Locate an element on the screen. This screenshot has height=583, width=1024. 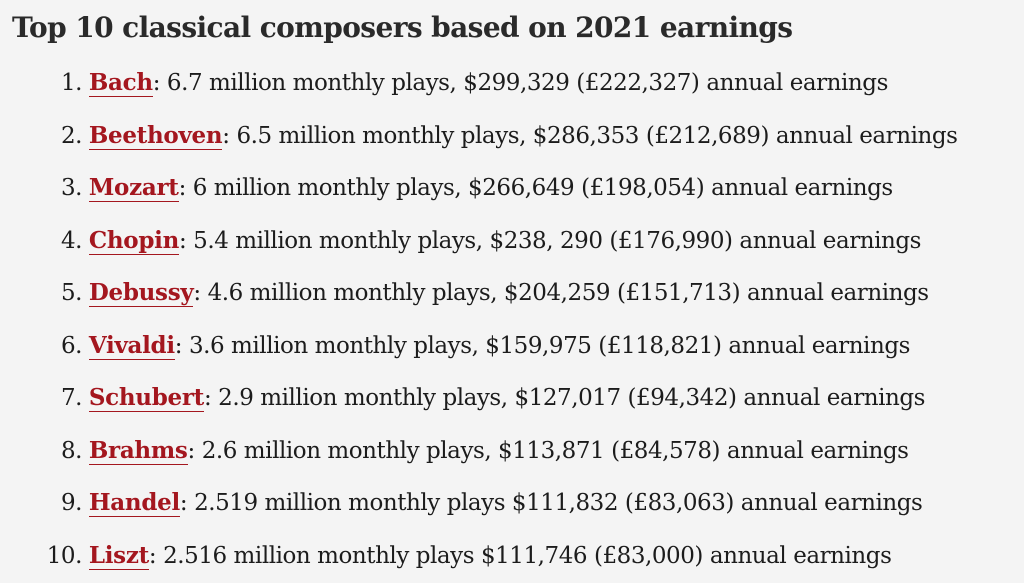
rank-number: 8 is located at coordinates (47, 451).